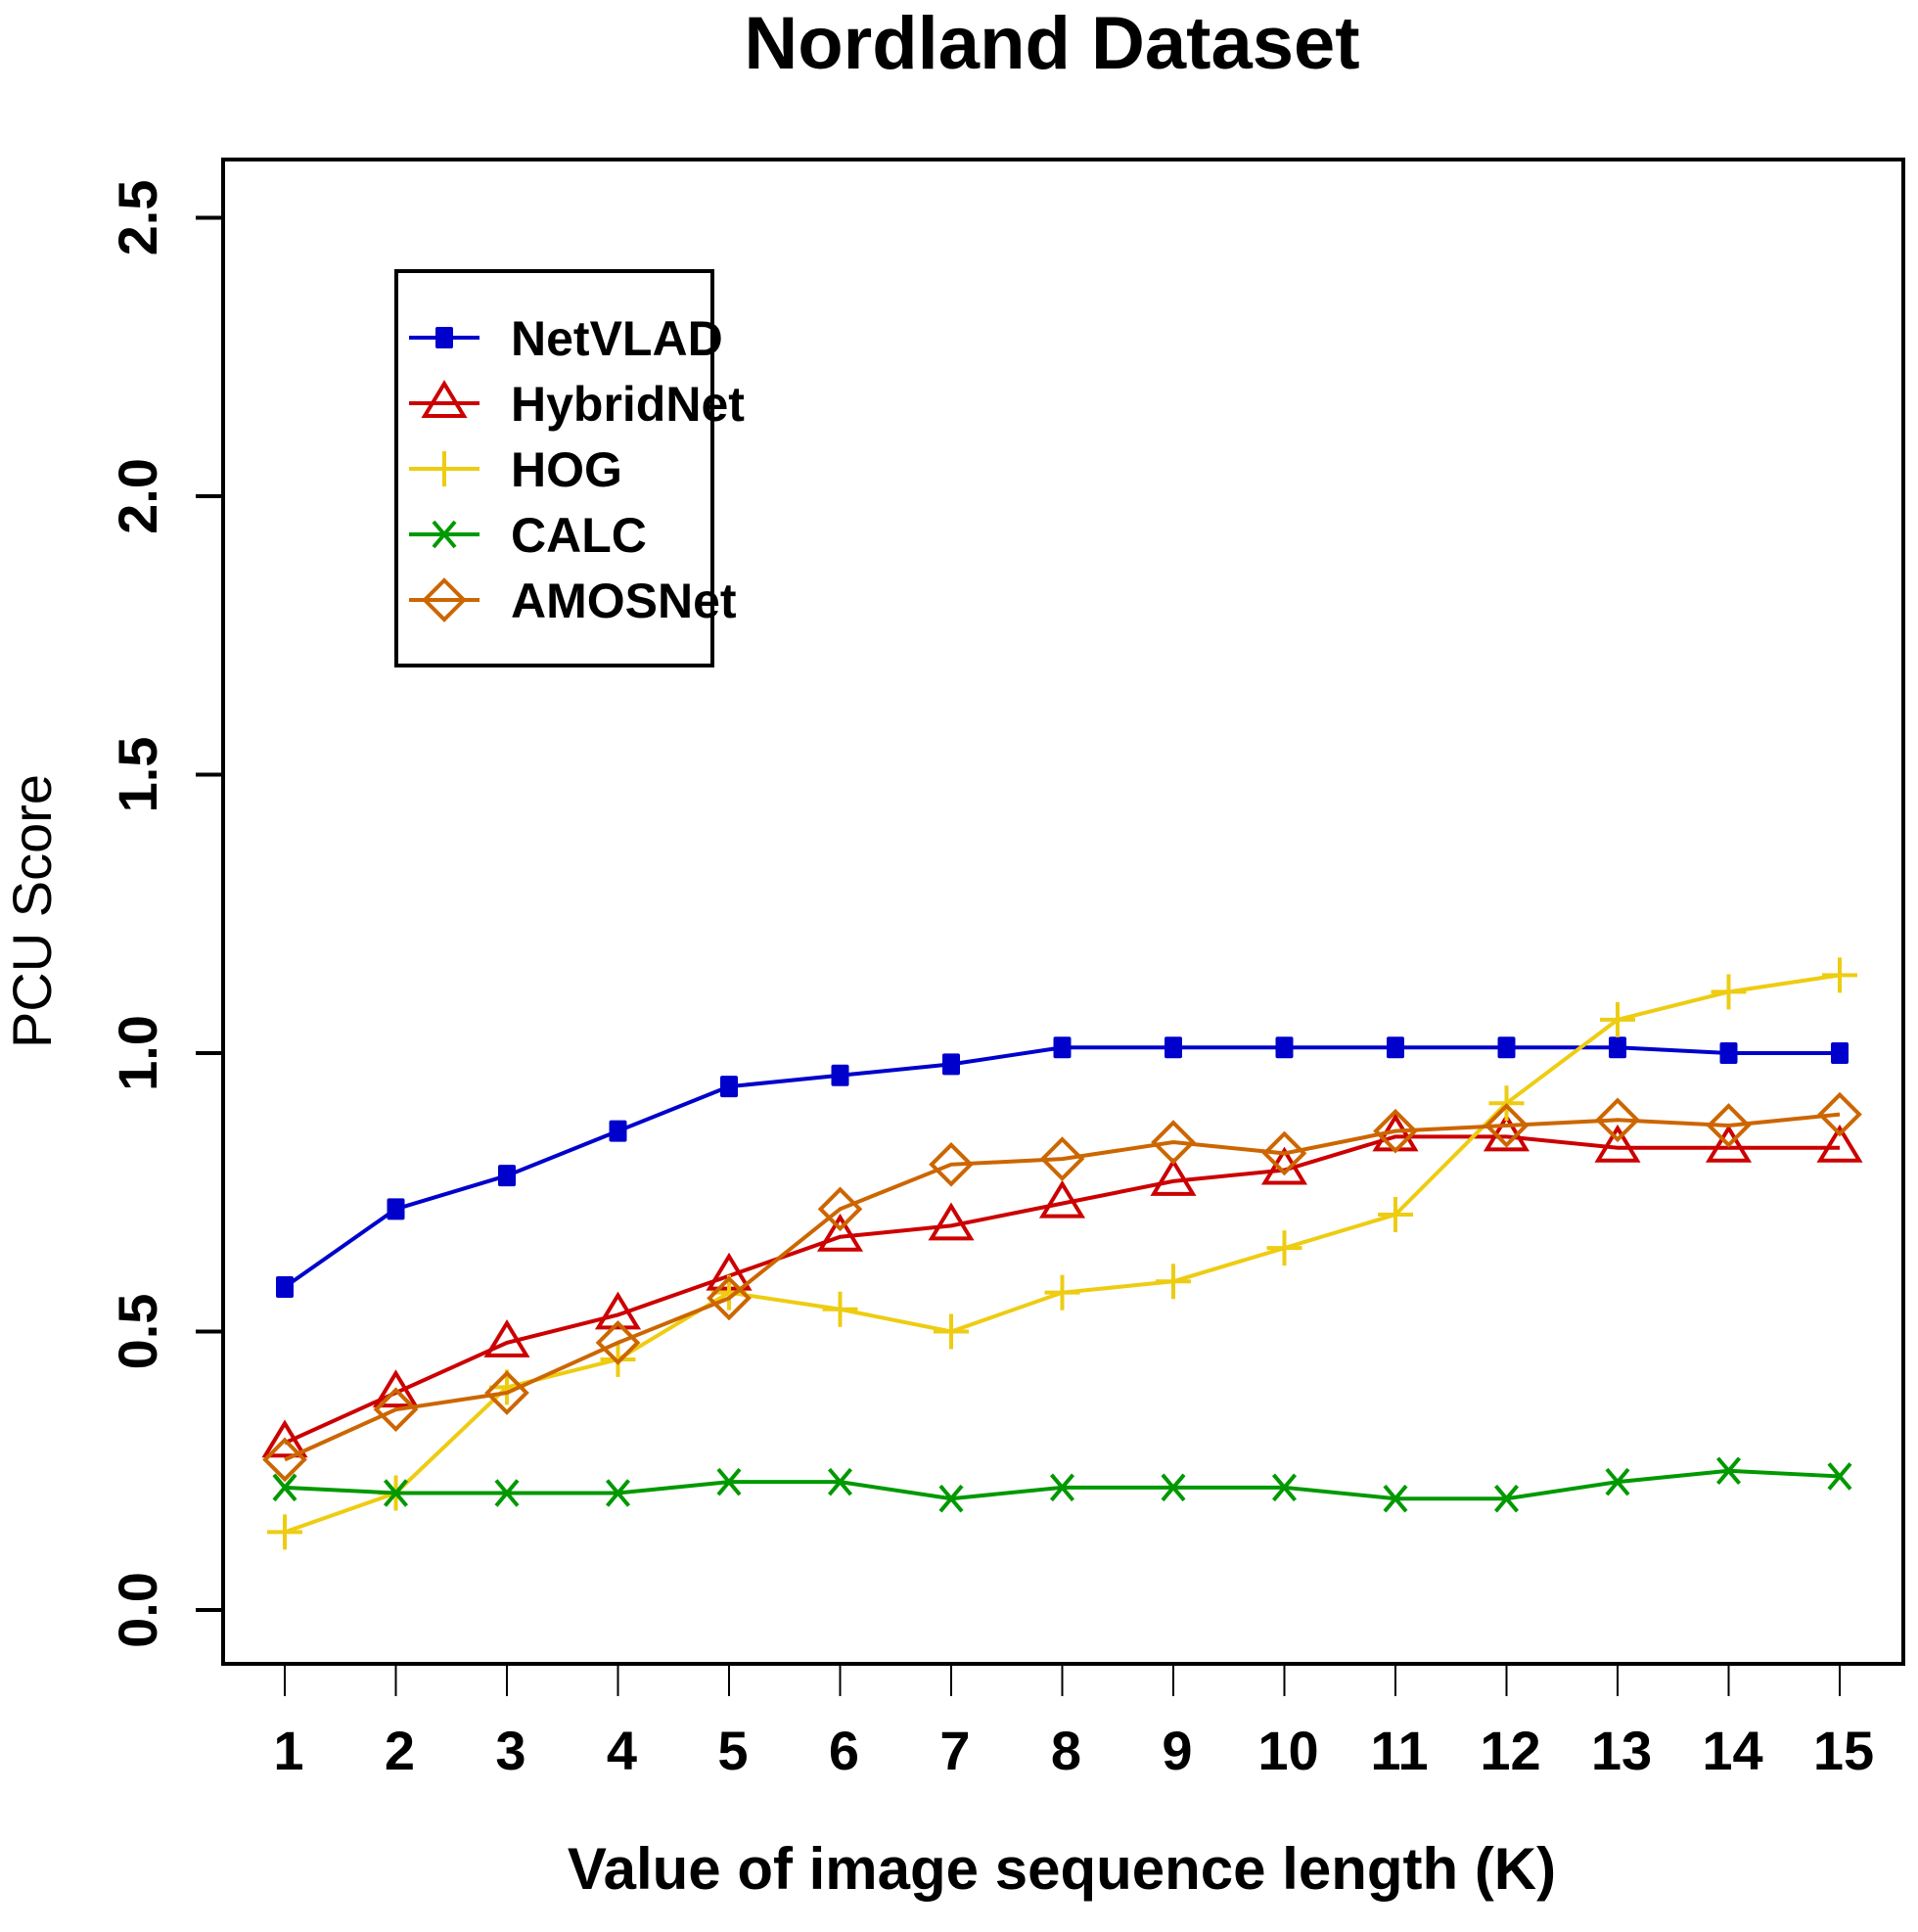 This screenshot has height=1932, width=1918. What do you see at coordinates (579, 535) in the screenshot?
I see `legend-label: CALC` at bounding box center [579, 535].